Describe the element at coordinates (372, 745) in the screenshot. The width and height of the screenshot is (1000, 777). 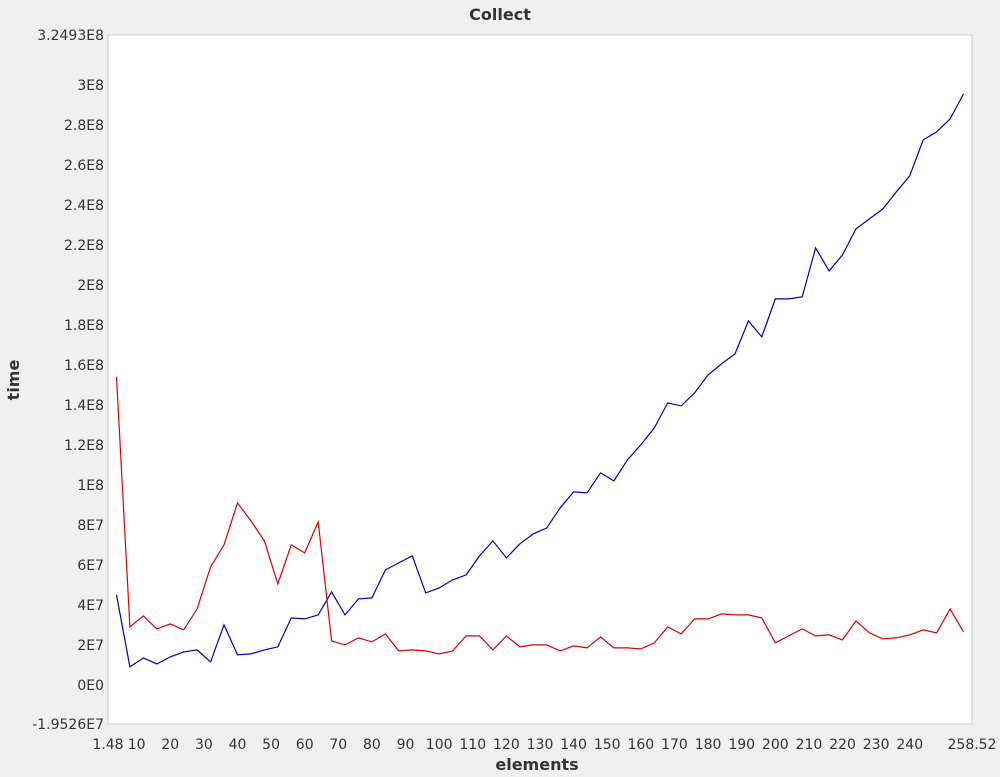
I see `x-tick-label: 80` at that location.